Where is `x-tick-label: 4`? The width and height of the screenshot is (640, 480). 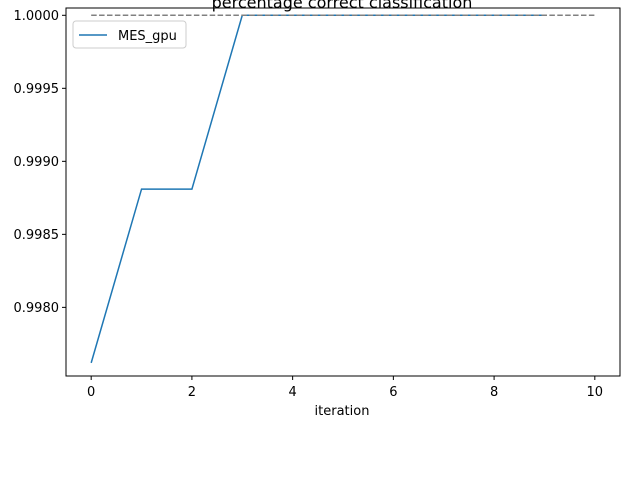
x-tick-label: 4 is located at coordinates (292, 392).